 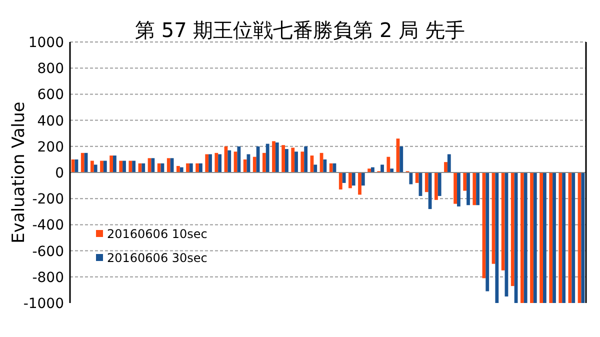 I want to click on y-tick-label: -800, so click(x=48, y=278).